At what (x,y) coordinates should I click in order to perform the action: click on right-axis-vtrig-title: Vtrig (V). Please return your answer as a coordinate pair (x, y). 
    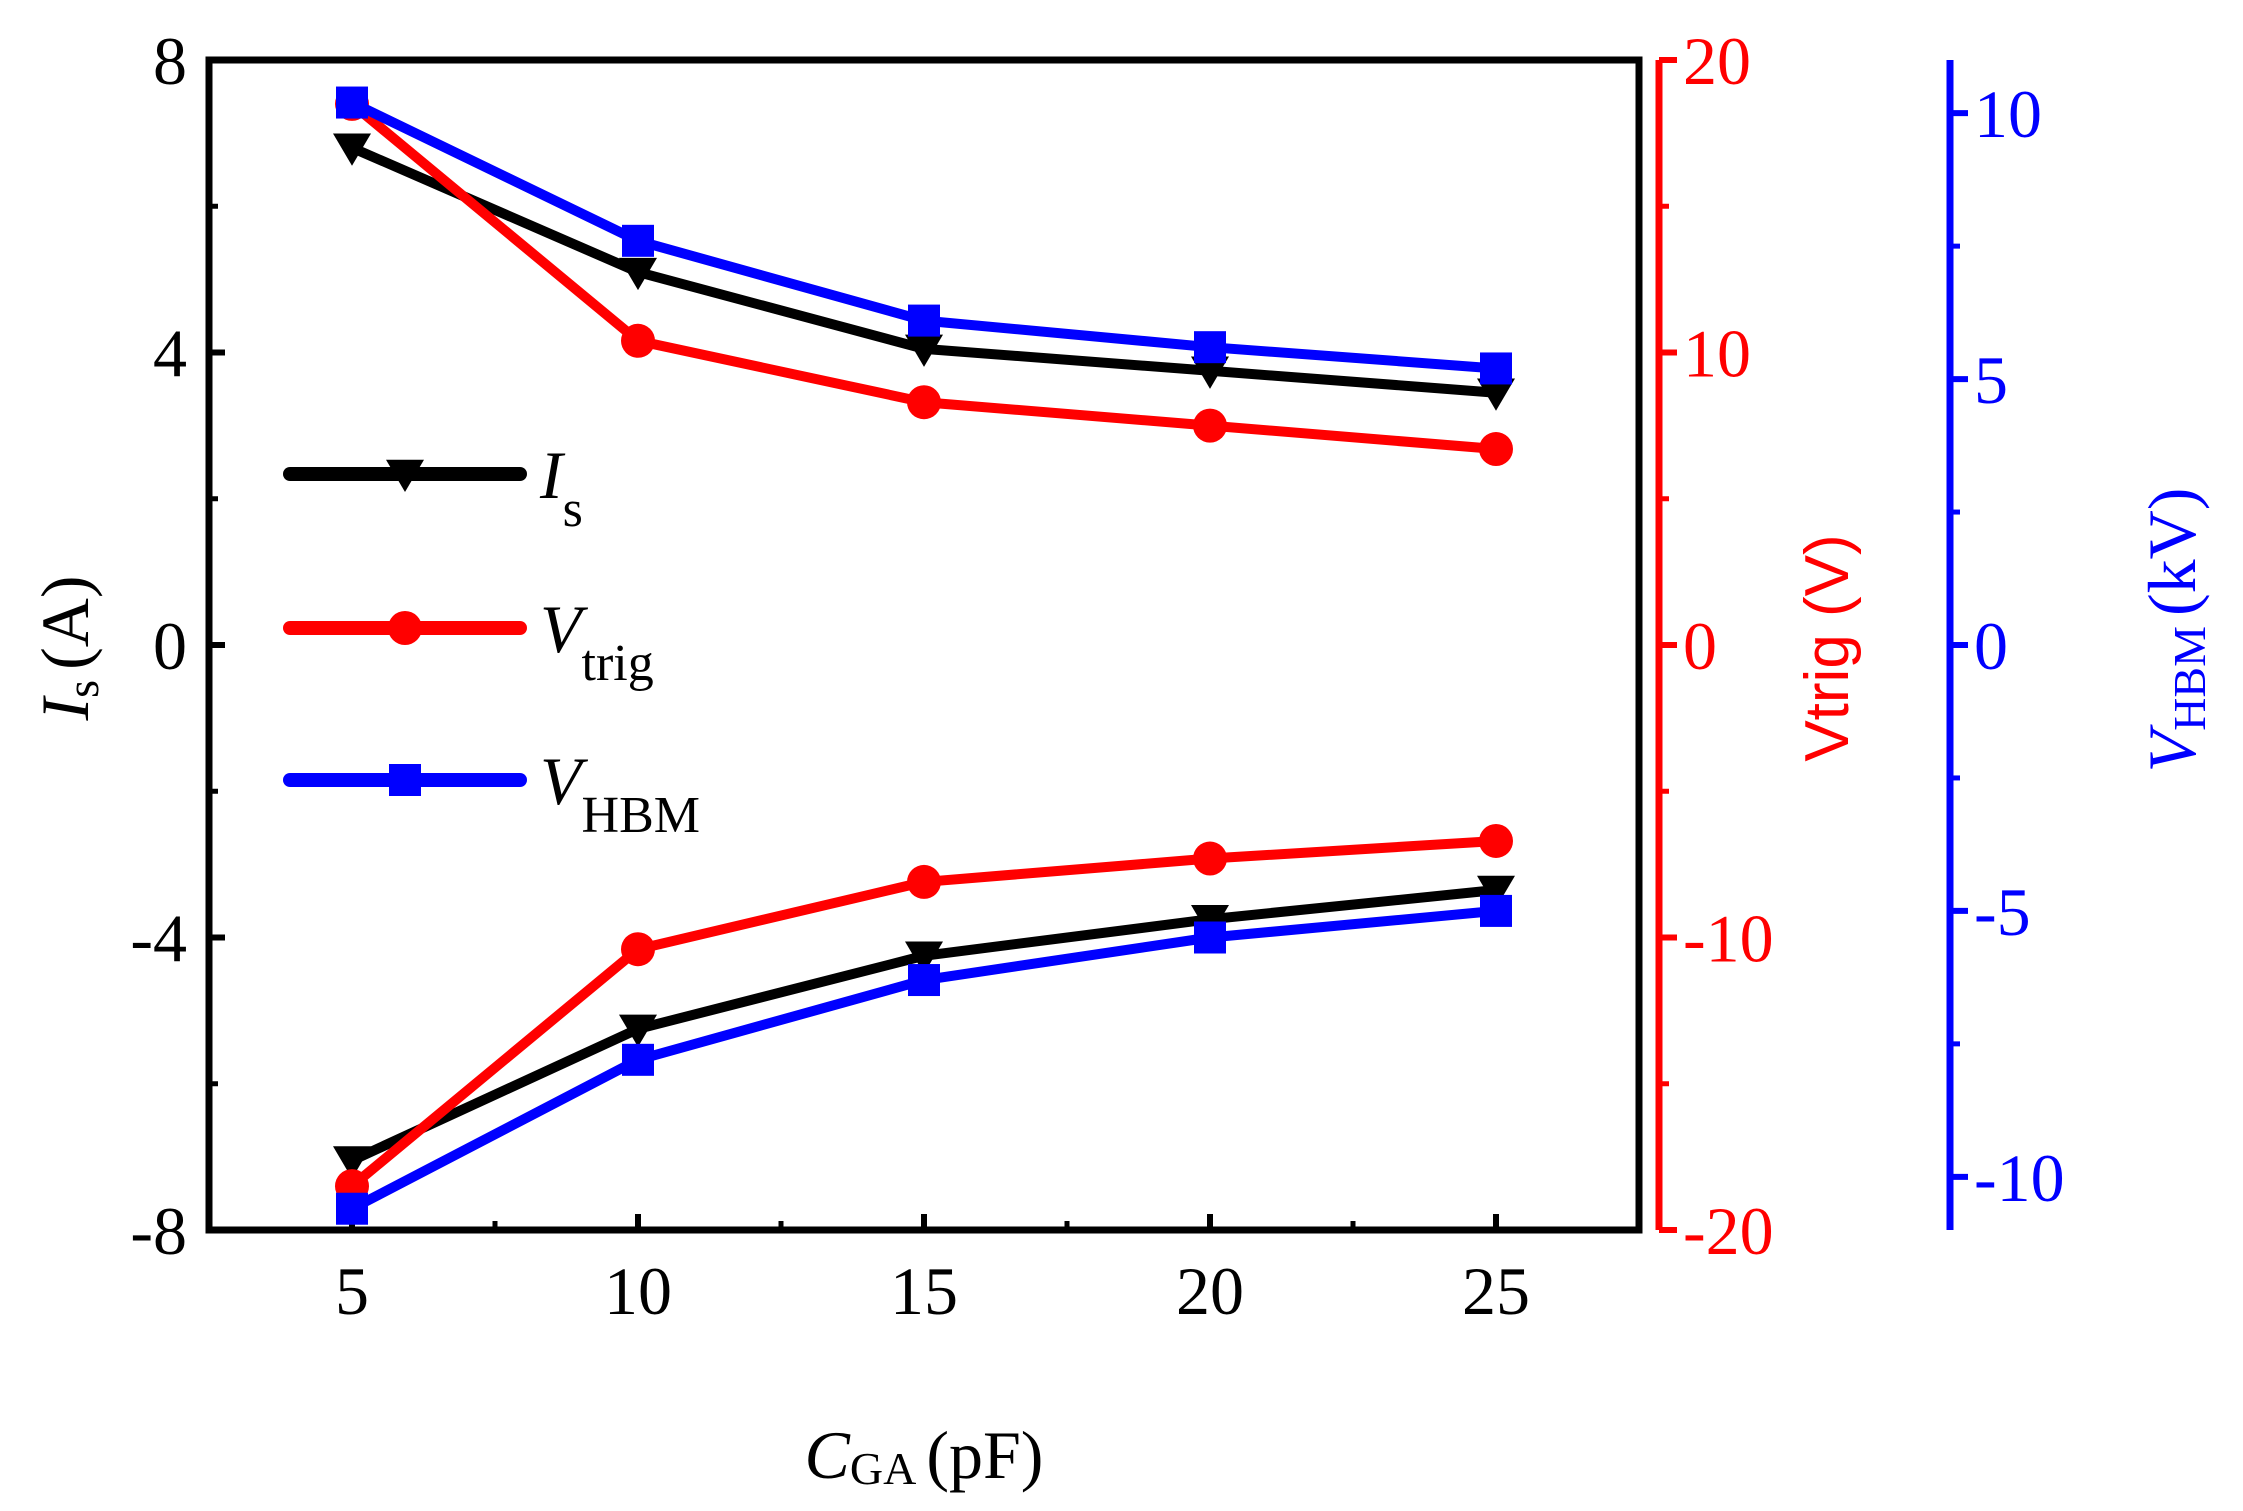
    Looking at the image, I should click on (1827, 647).